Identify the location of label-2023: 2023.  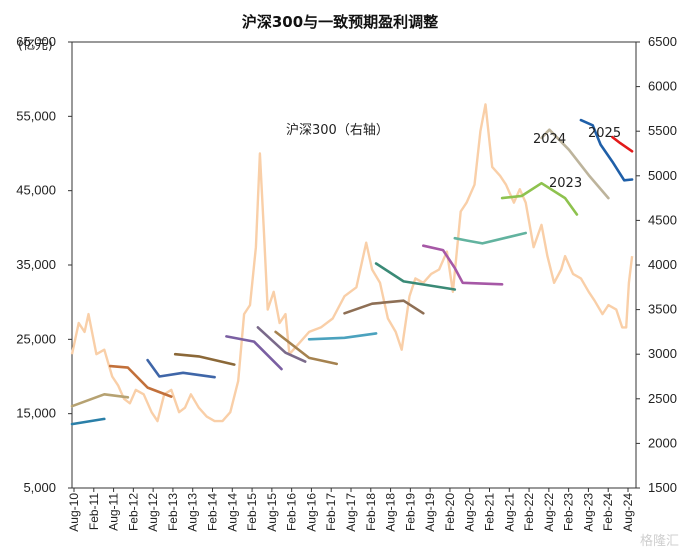
(565, 183).